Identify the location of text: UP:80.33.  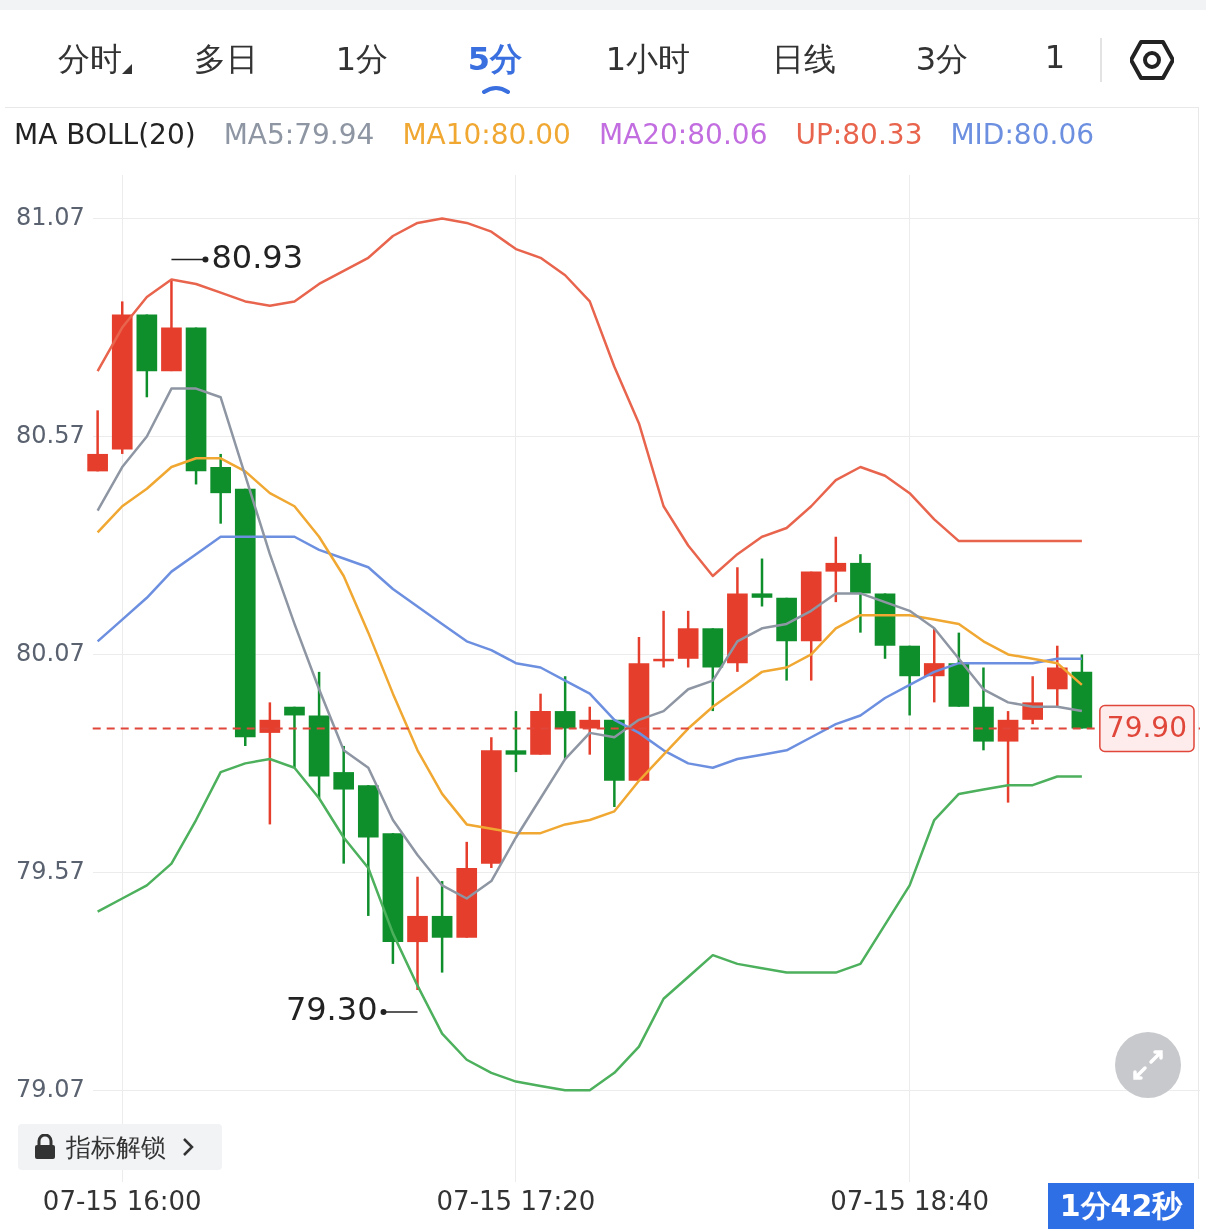
(859, 134).